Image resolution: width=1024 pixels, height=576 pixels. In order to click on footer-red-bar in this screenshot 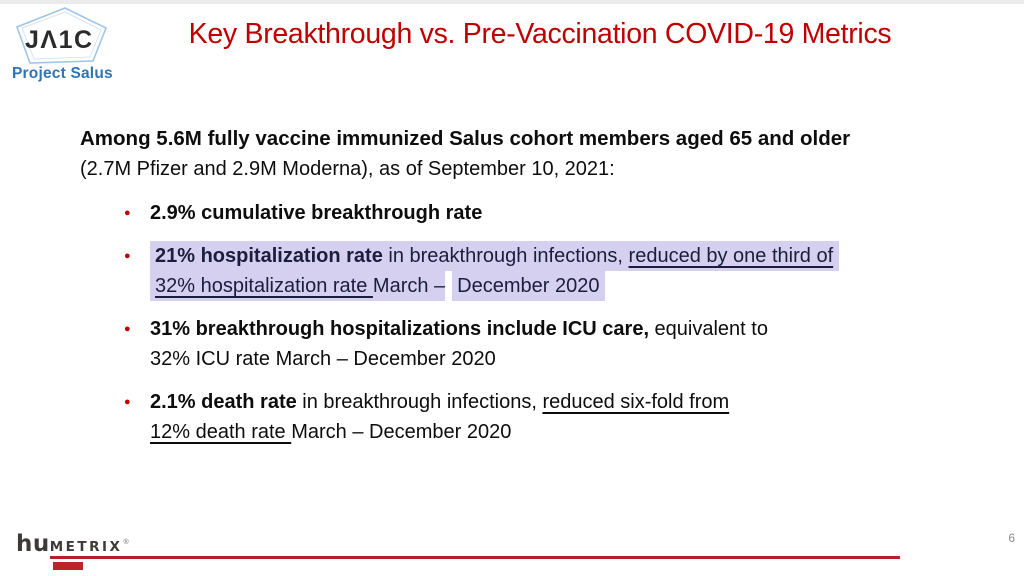, I will do `click(68, 566)`.